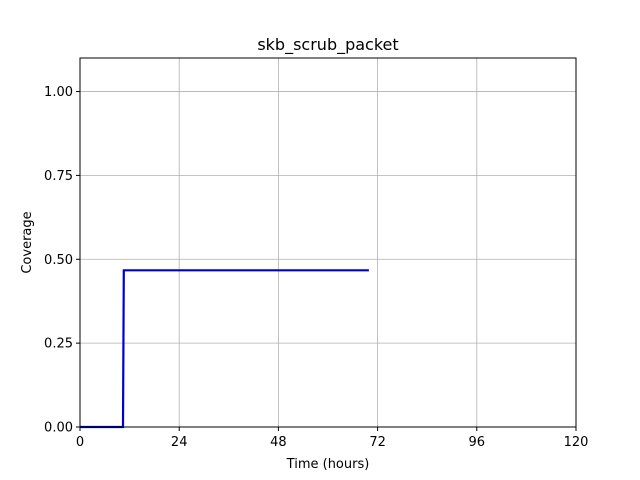 This screenshot has width=640, height=480. I want to click on x-tick-label: 120, so click(576, 442).